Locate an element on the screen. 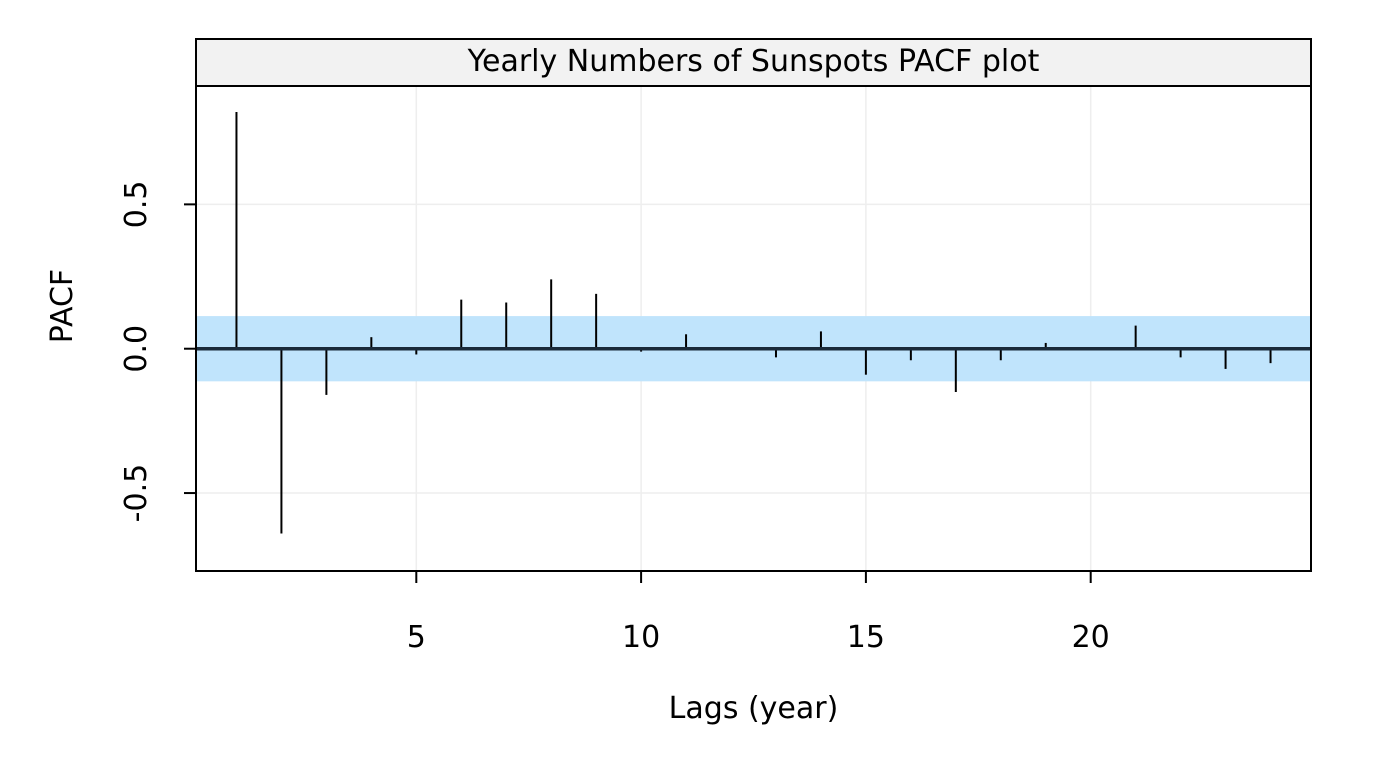  x-tick-label: 15 is located at coordinates (866, 637).